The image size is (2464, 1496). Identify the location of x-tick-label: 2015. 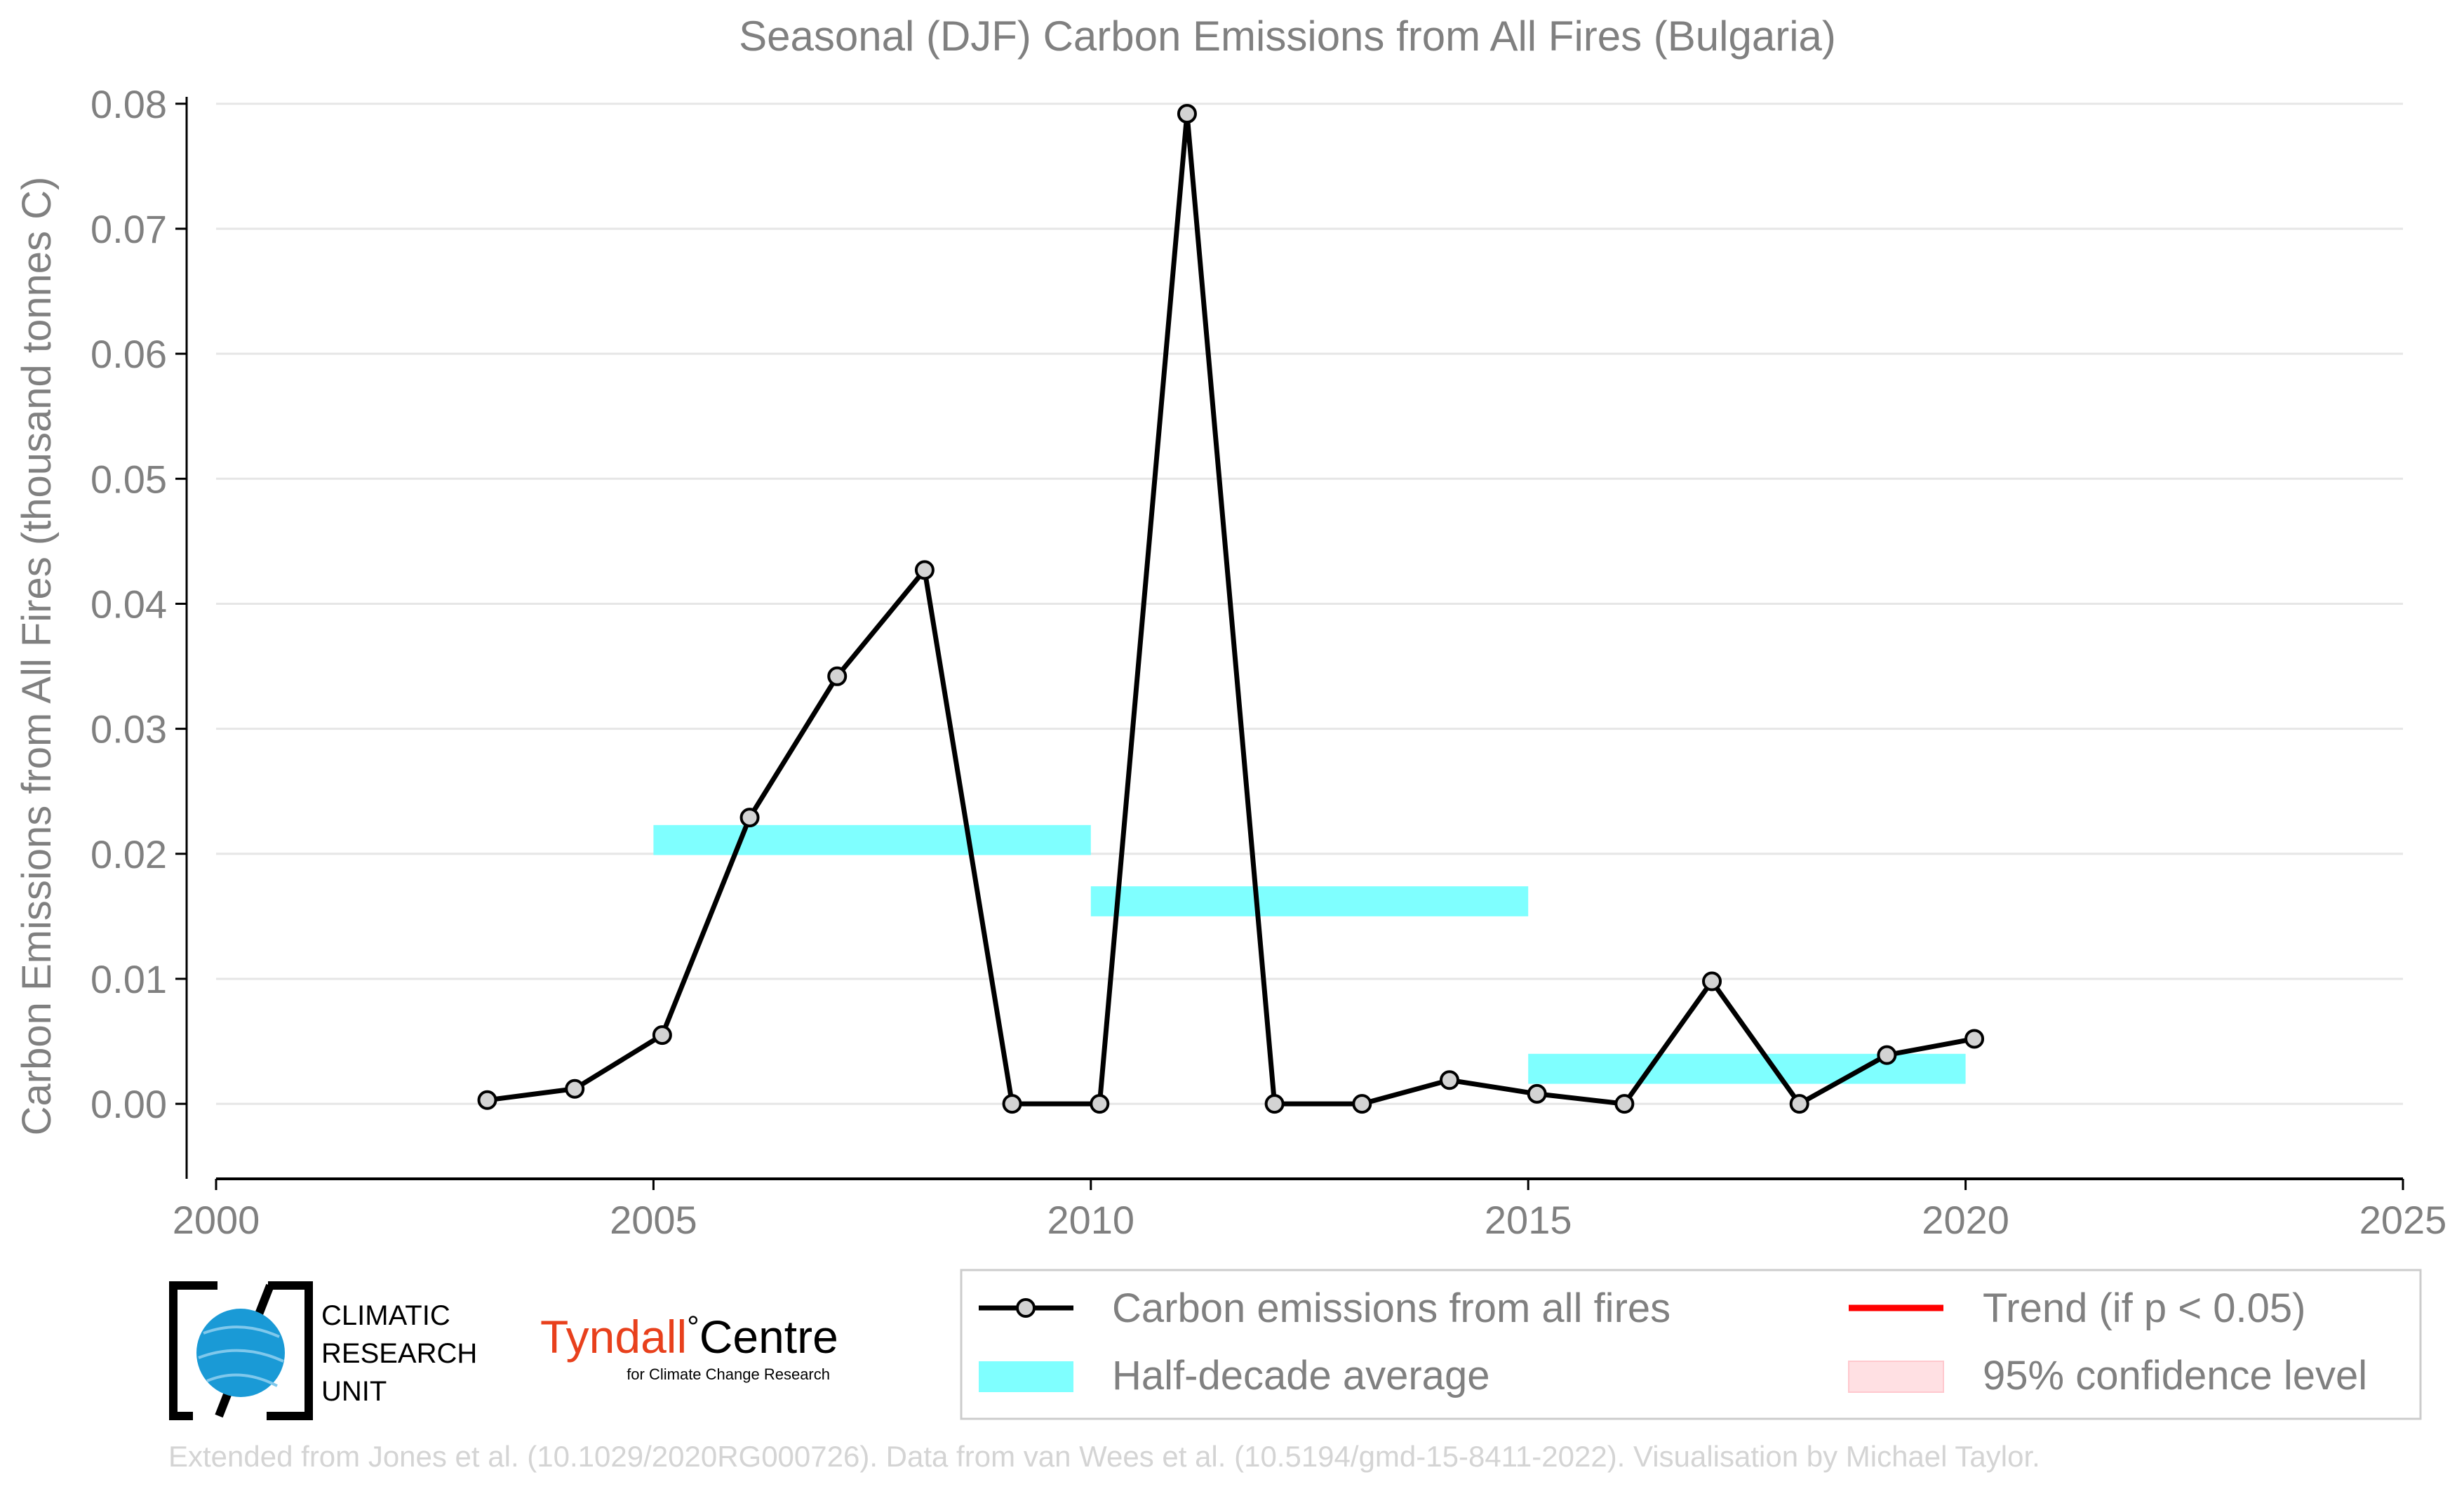
(1528, 1220).